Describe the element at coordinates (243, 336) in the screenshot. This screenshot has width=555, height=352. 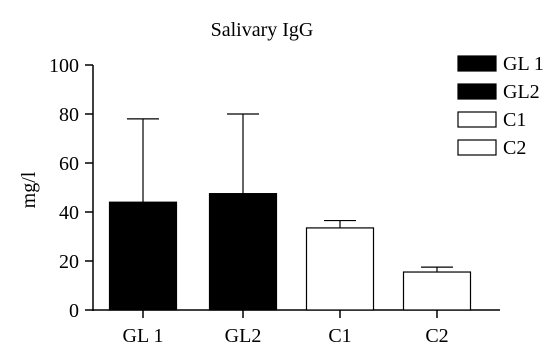
I see `x-tick-label: GL2` at that location.